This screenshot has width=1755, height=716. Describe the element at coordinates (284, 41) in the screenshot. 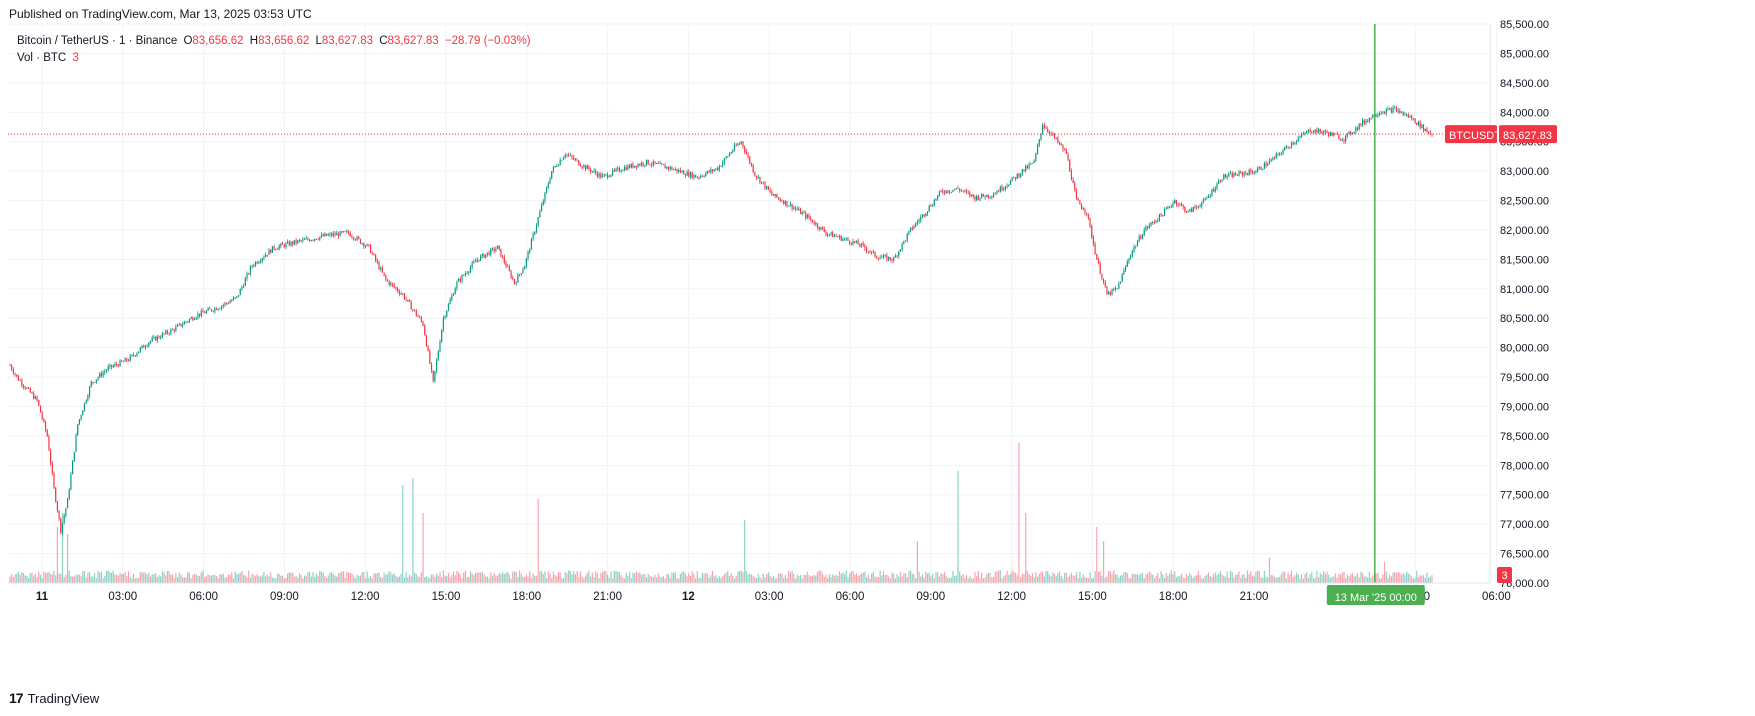

I see `high-value: 83,656.62` at that location.